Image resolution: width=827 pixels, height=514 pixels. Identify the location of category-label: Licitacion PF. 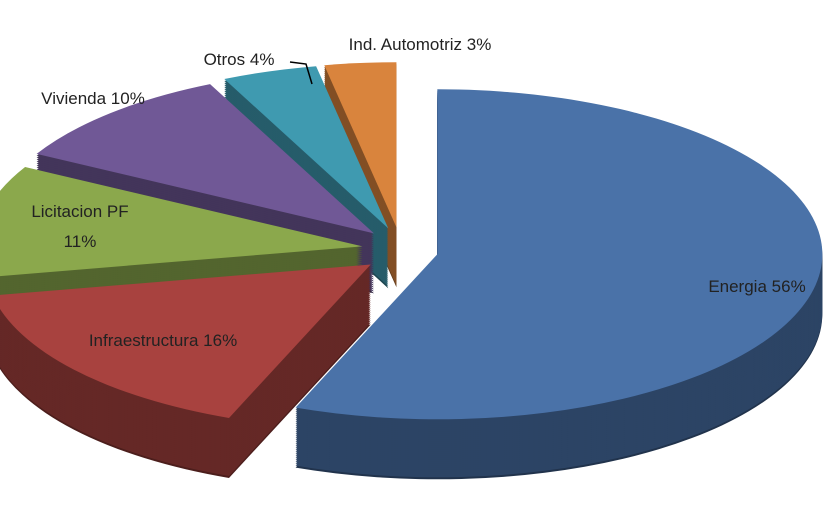
(80, 211).